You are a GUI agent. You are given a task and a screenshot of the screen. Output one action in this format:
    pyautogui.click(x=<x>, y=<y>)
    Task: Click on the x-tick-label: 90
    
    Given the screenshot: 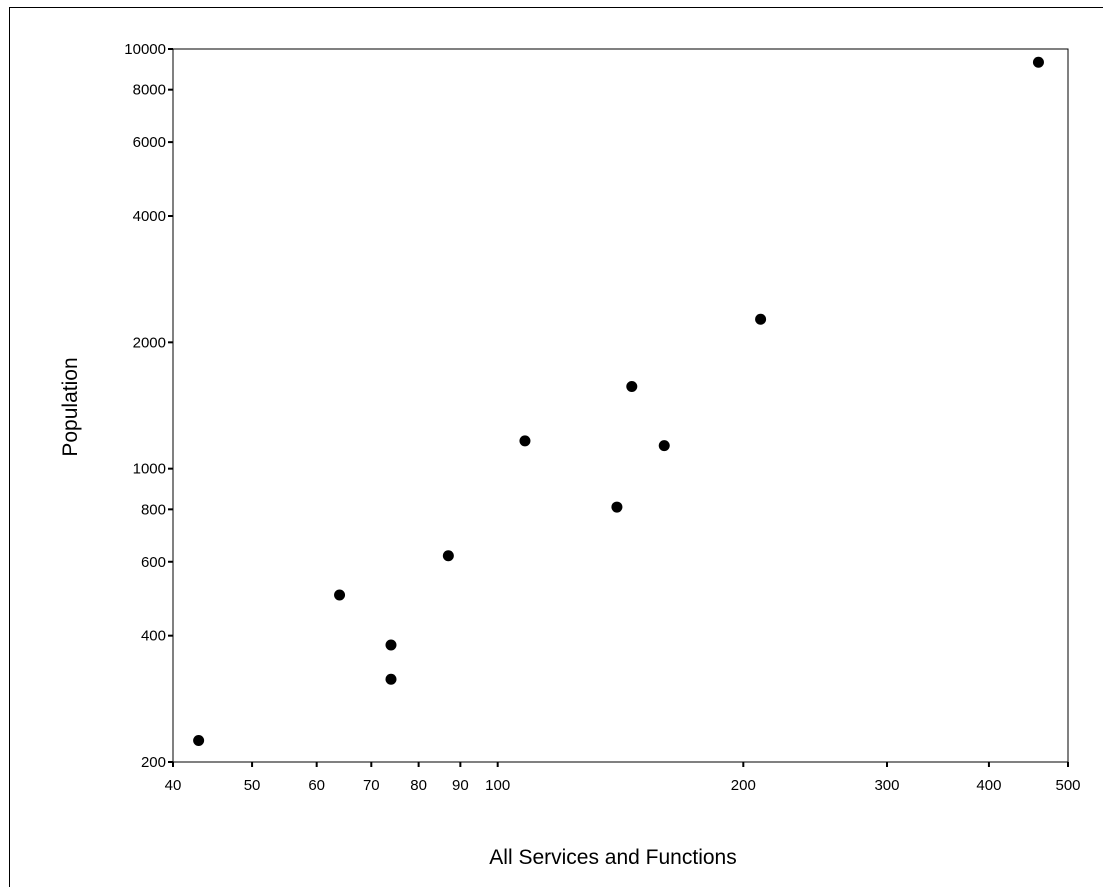 What is the action you would take?
    pyautogui.click(x=460, y=785)
    